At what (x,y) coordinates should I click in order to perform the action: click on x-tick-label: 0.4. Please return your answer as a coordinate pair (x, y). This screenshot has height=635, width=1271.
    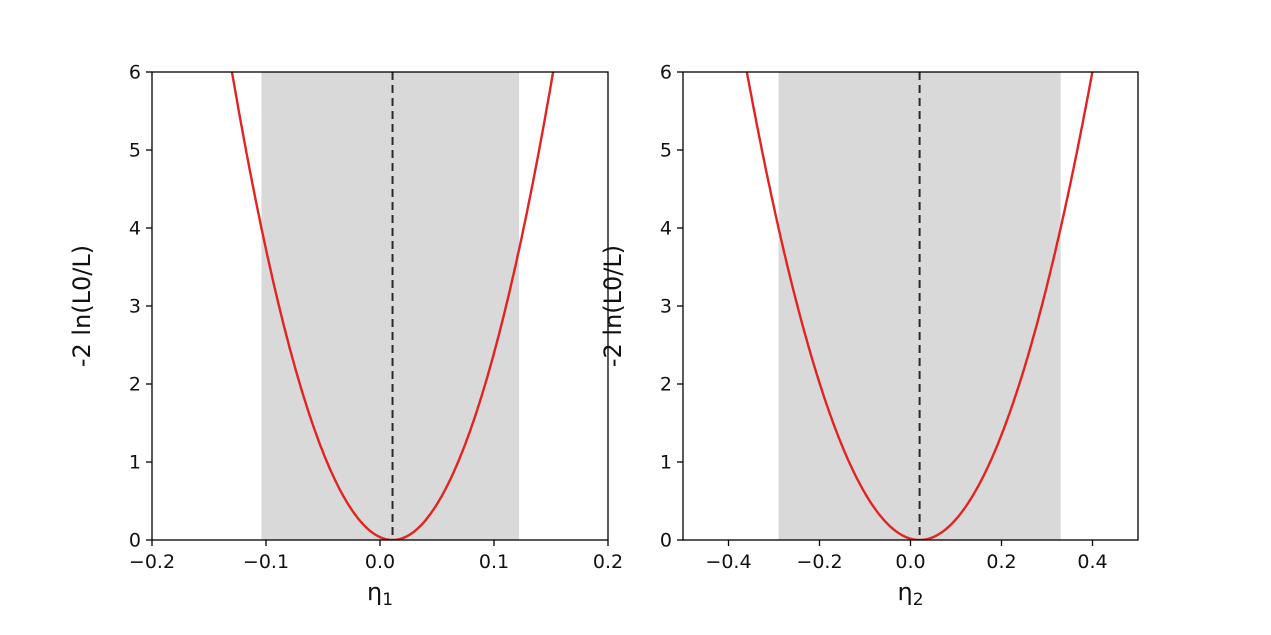
    Looking at the image, I should click on (1092, 562).